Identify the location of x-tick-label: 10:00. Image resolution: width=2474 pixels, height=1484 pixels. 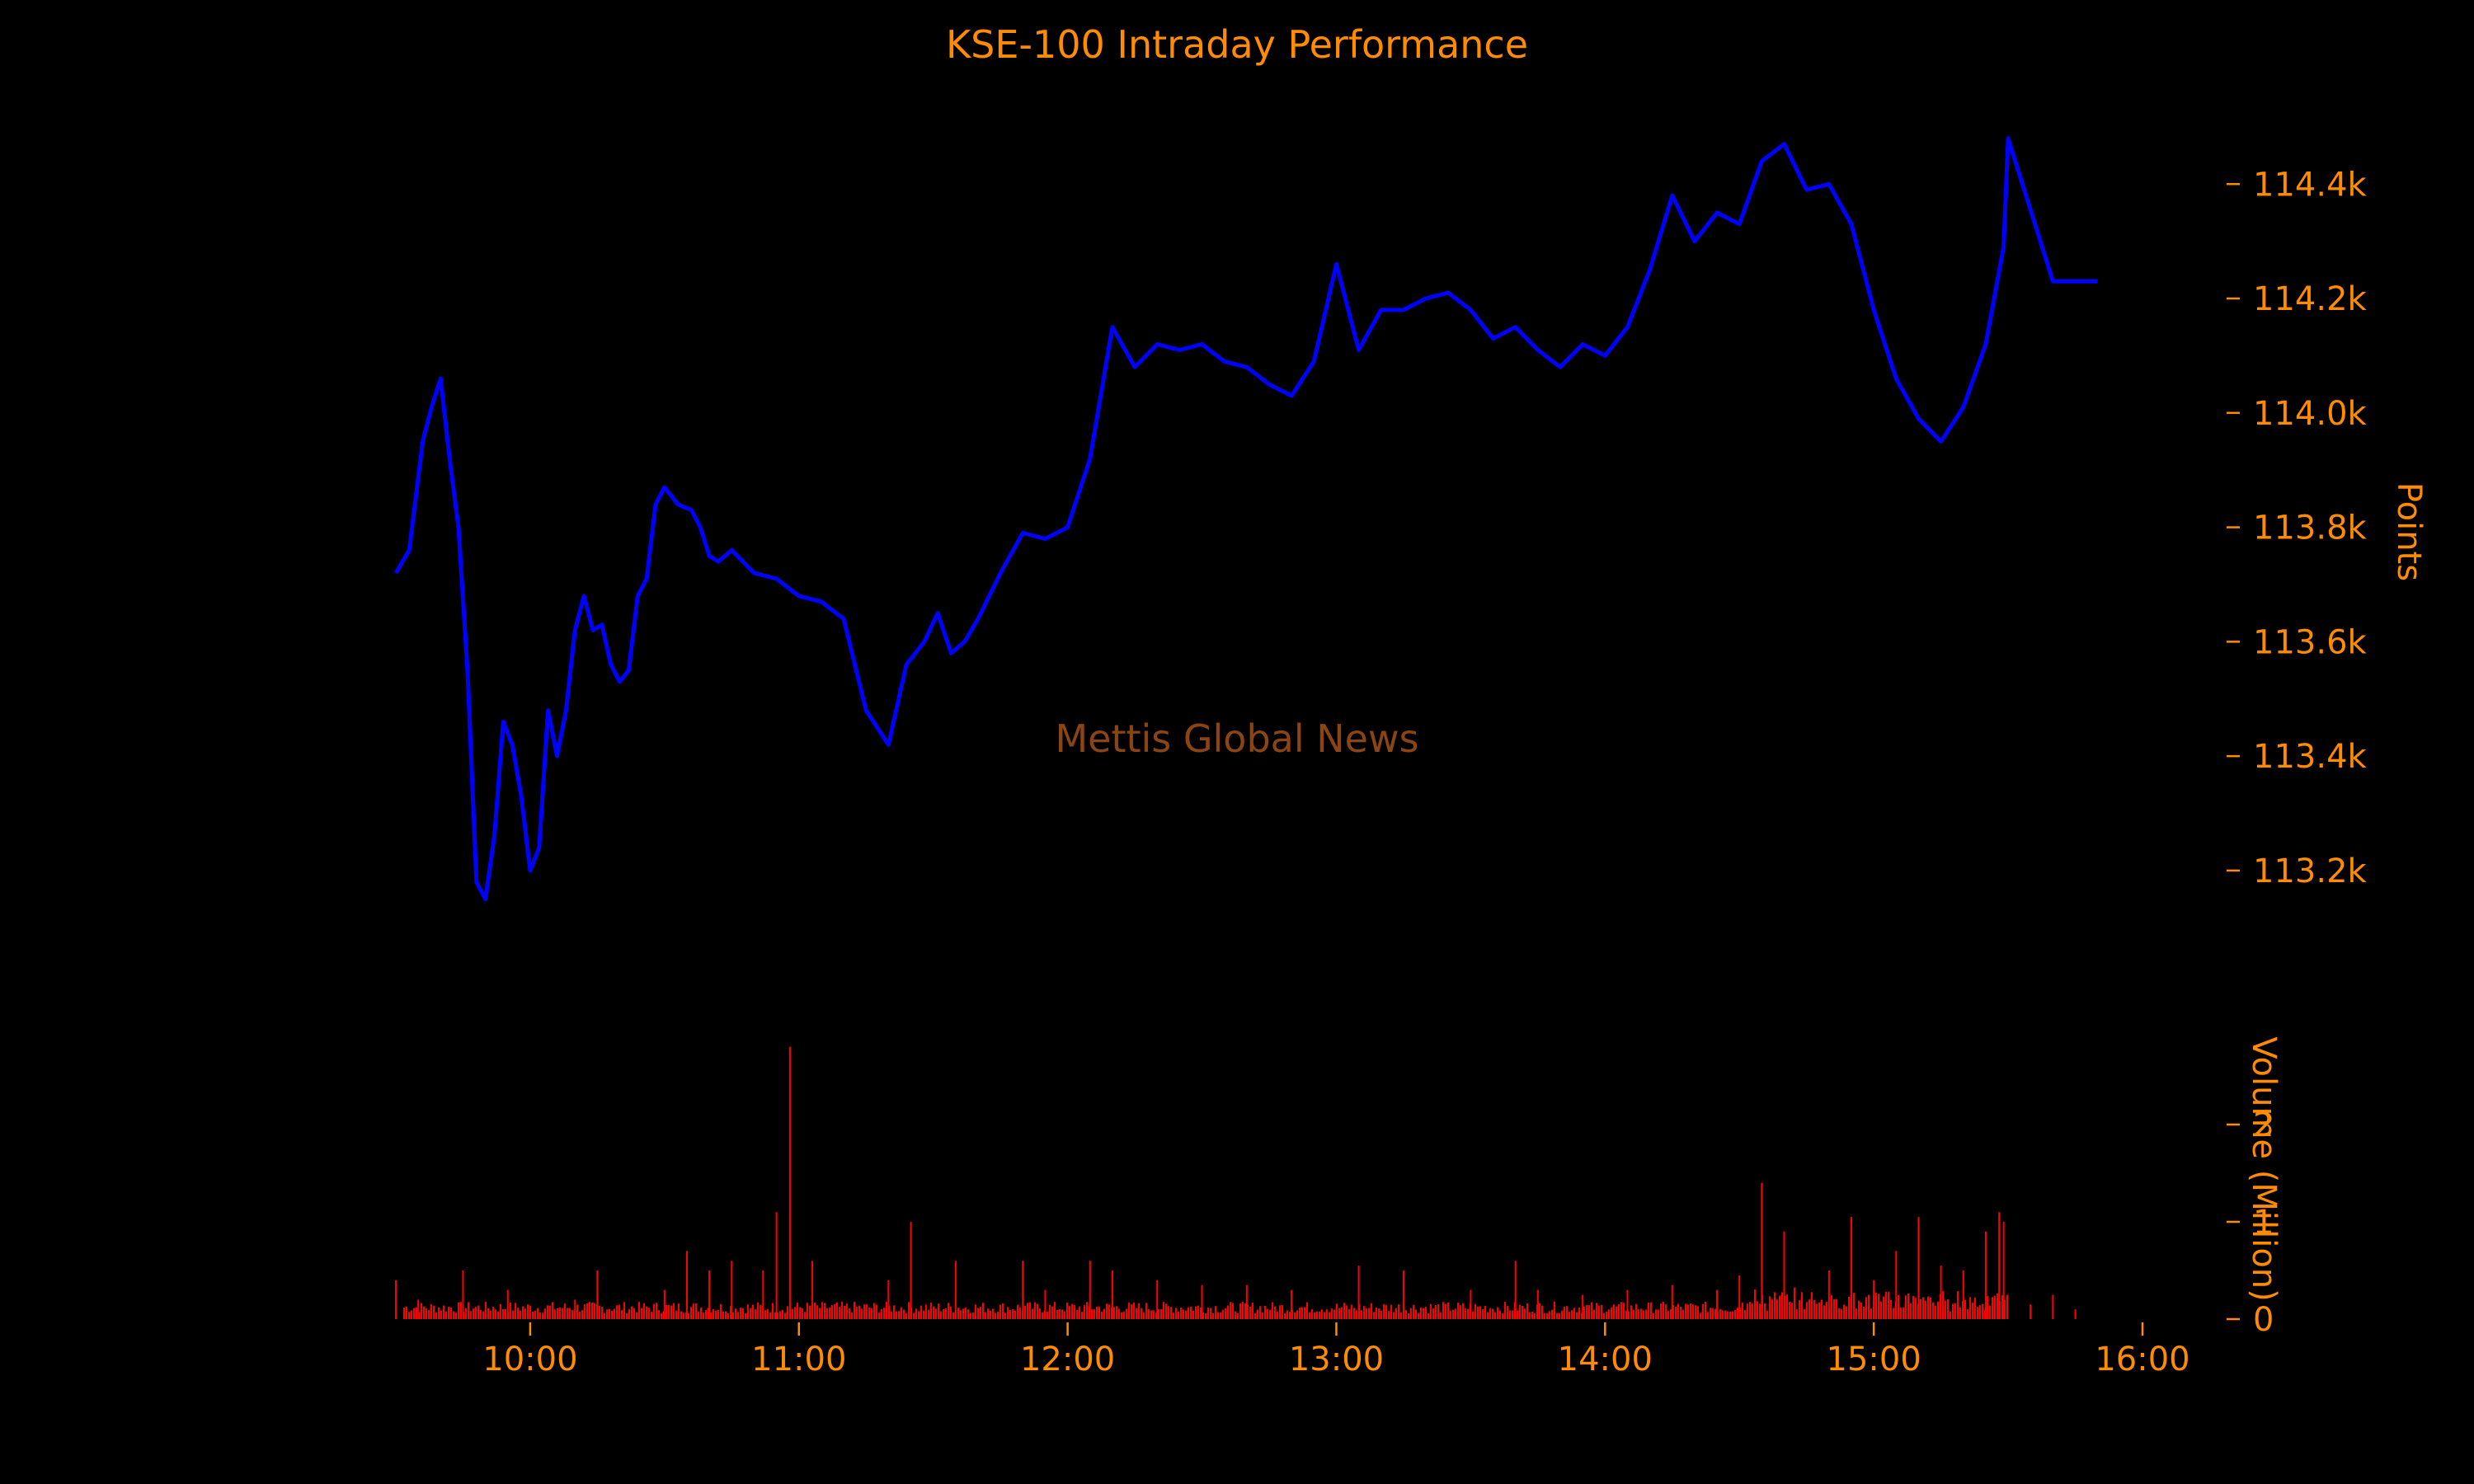
(529, 1359).